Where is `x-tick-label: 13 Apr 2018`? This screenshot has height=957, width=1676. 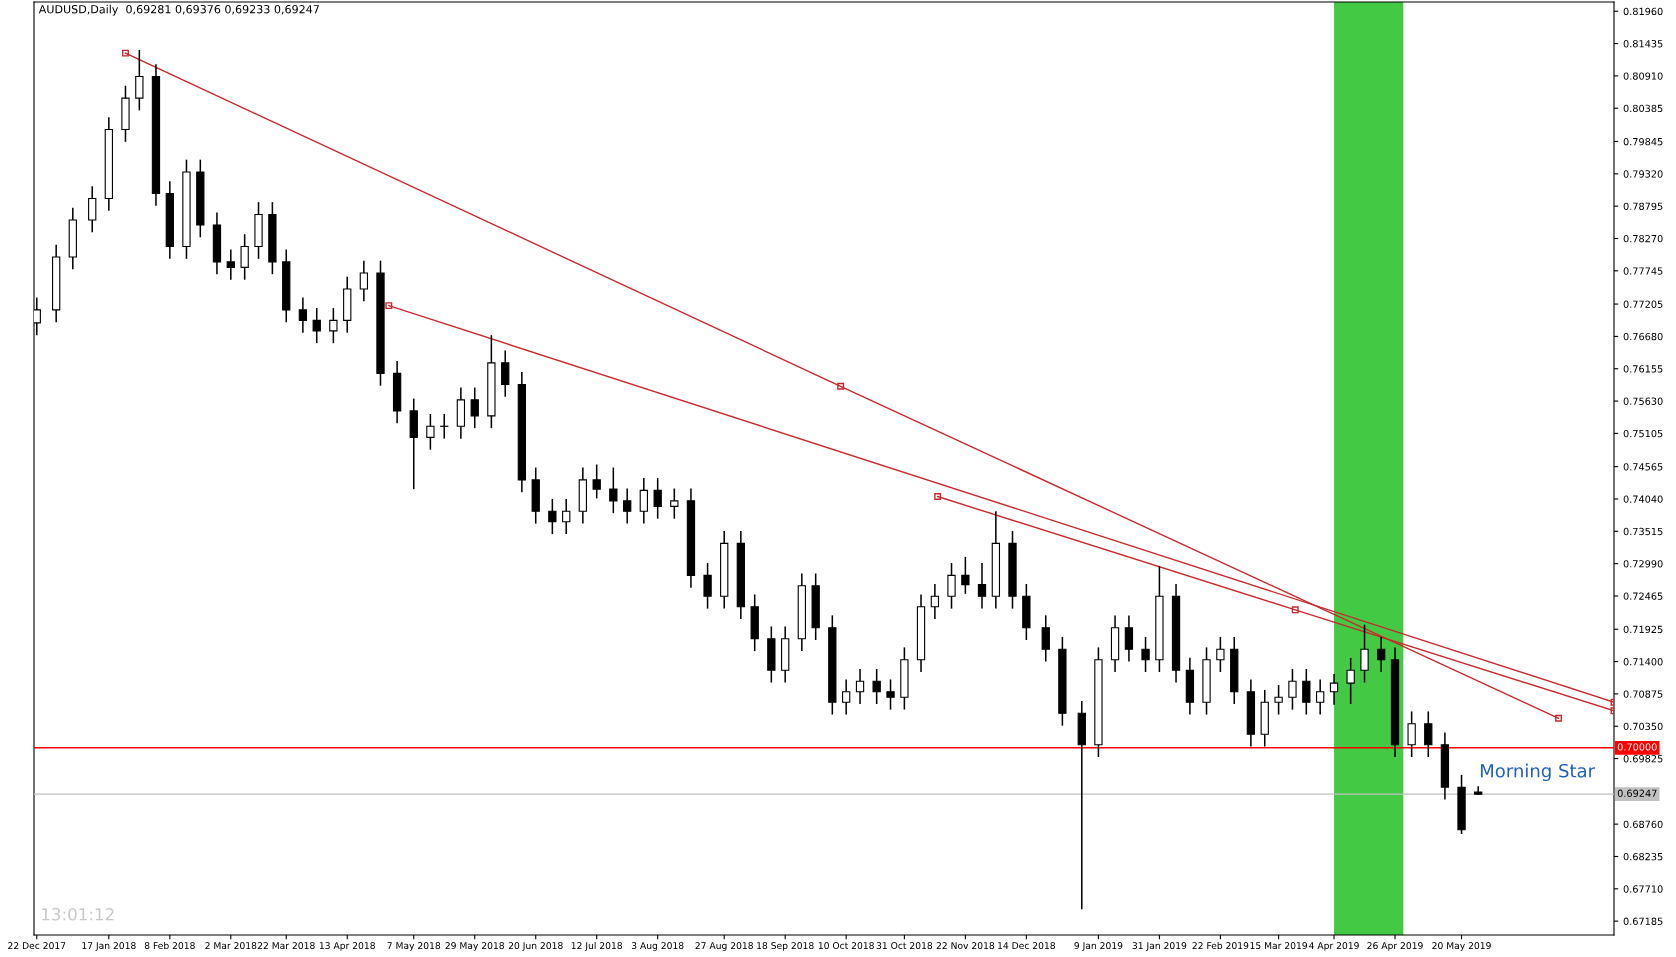 x-tick-label: 13 Apr 2018 is located at coordinates (347, 946).